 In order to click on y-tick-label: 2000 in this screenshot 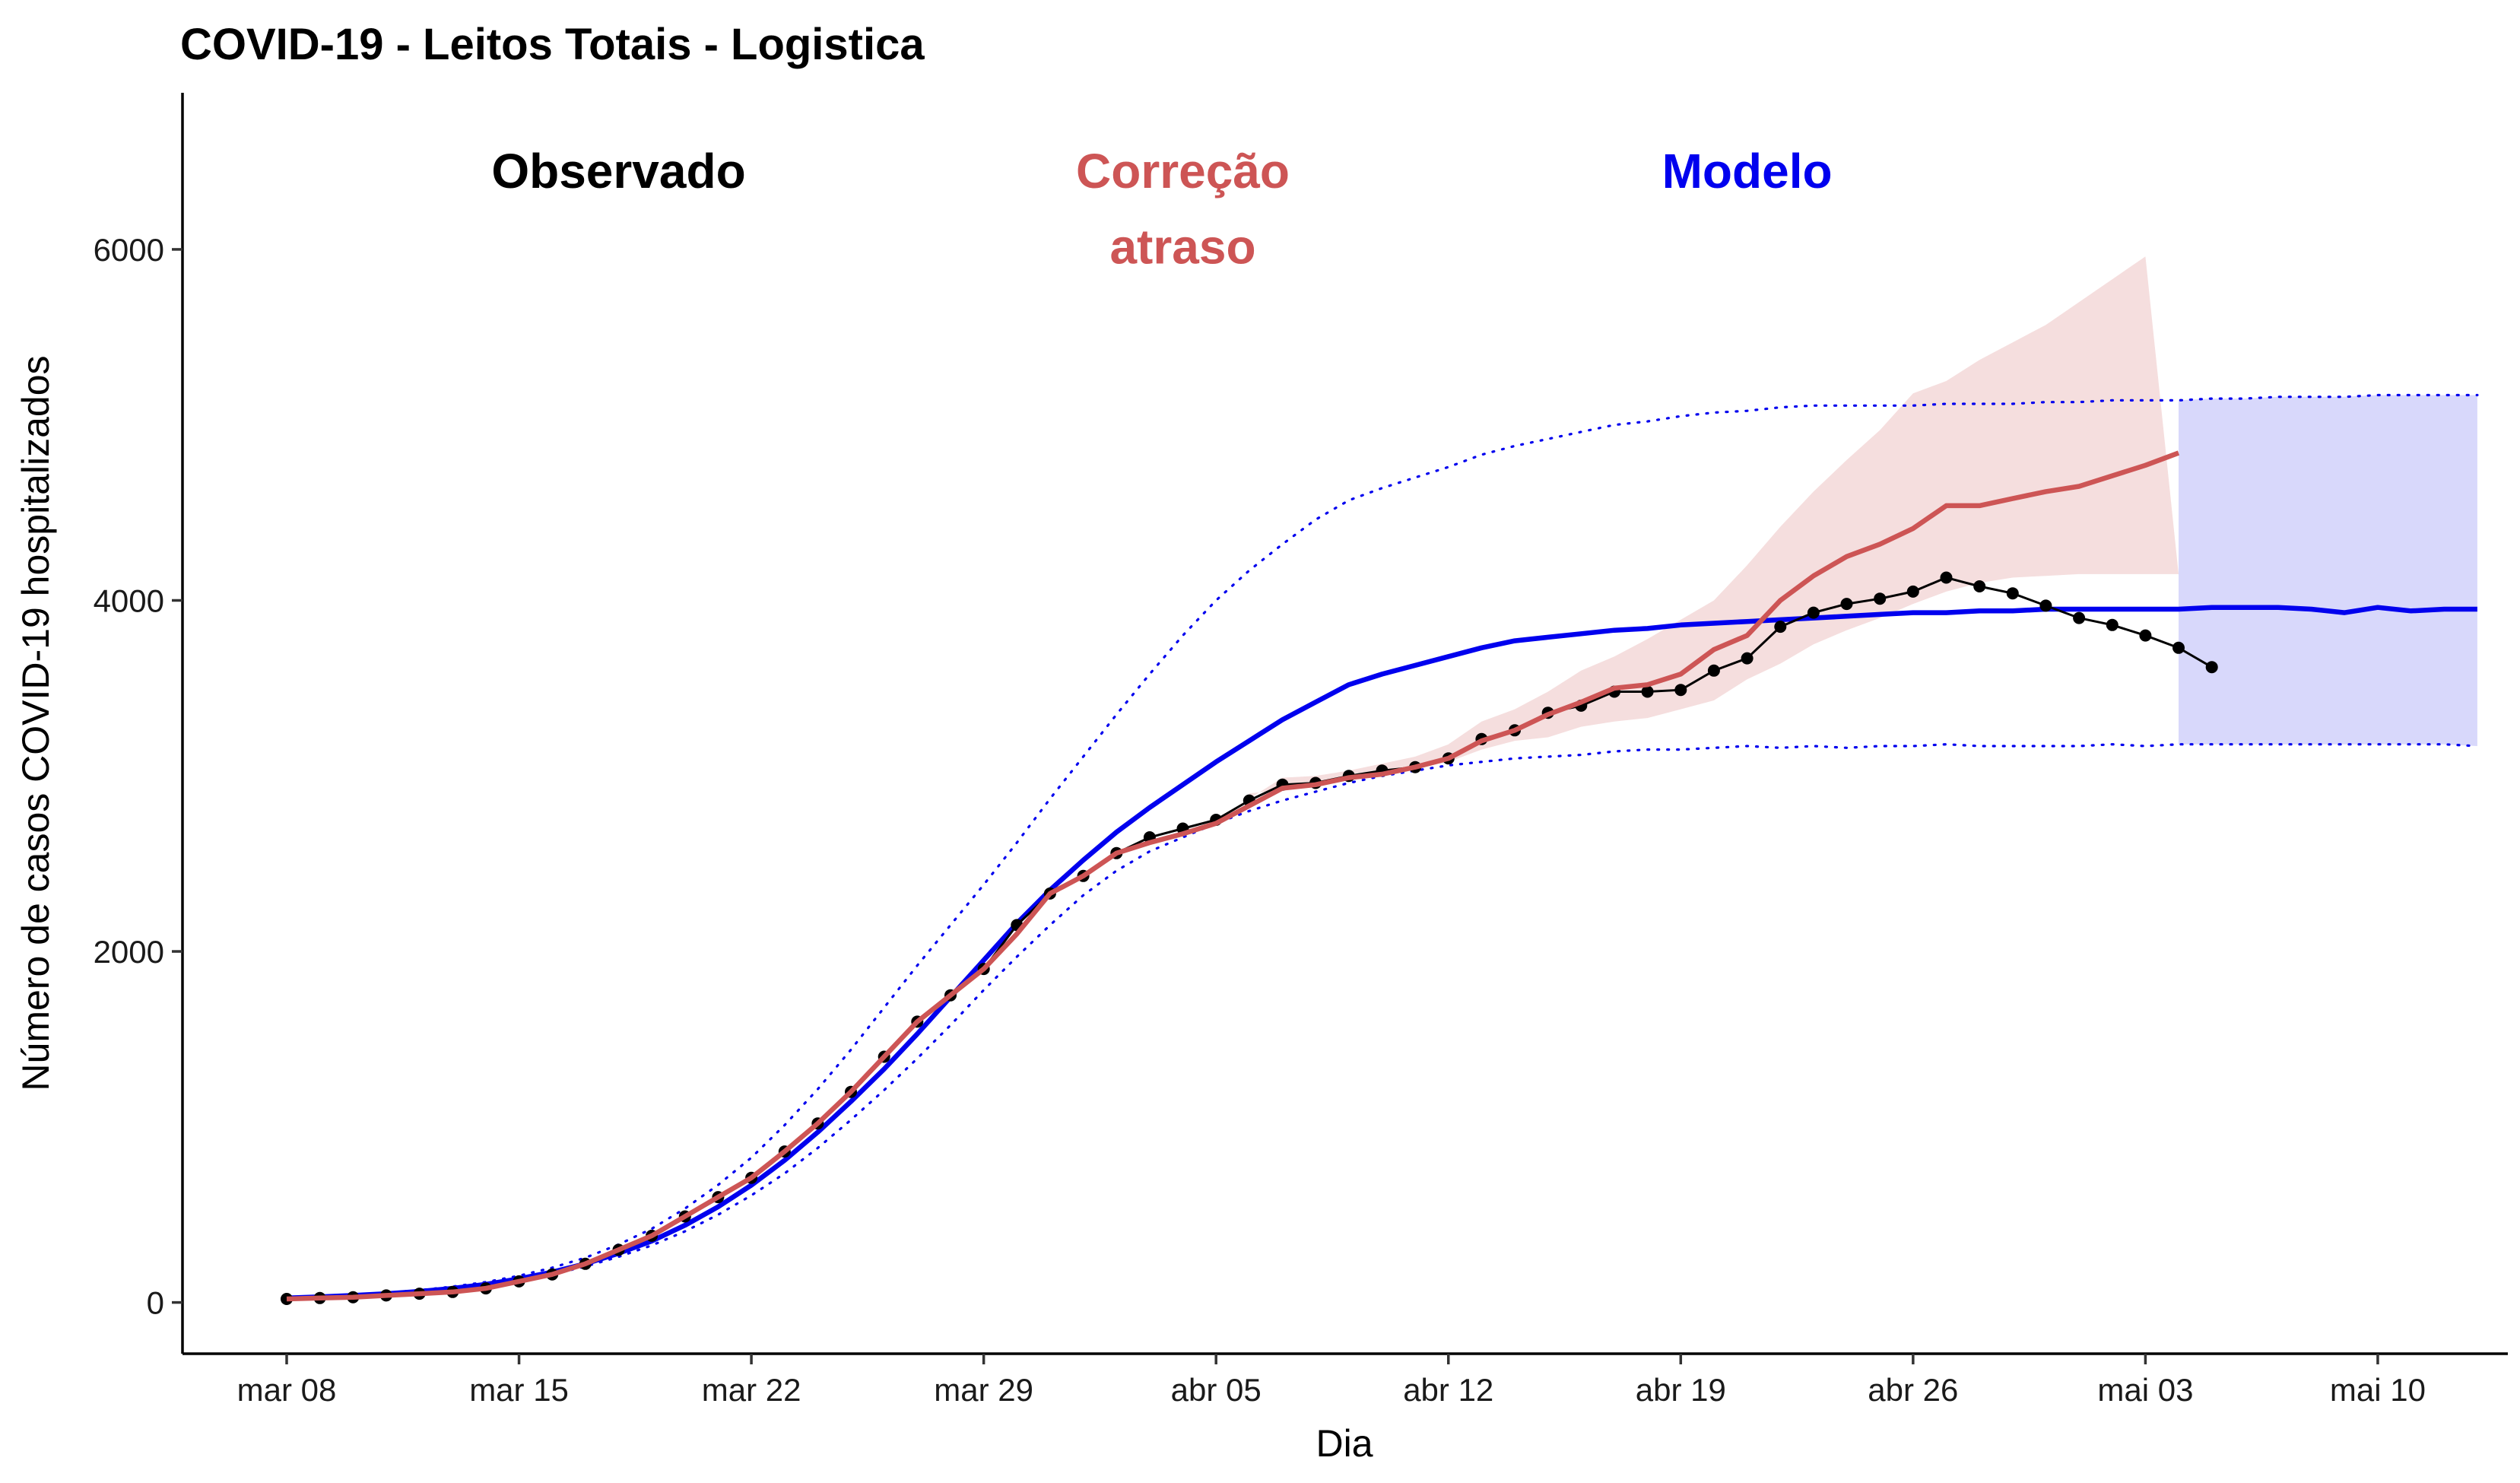, I will do `click(129, 952)`.